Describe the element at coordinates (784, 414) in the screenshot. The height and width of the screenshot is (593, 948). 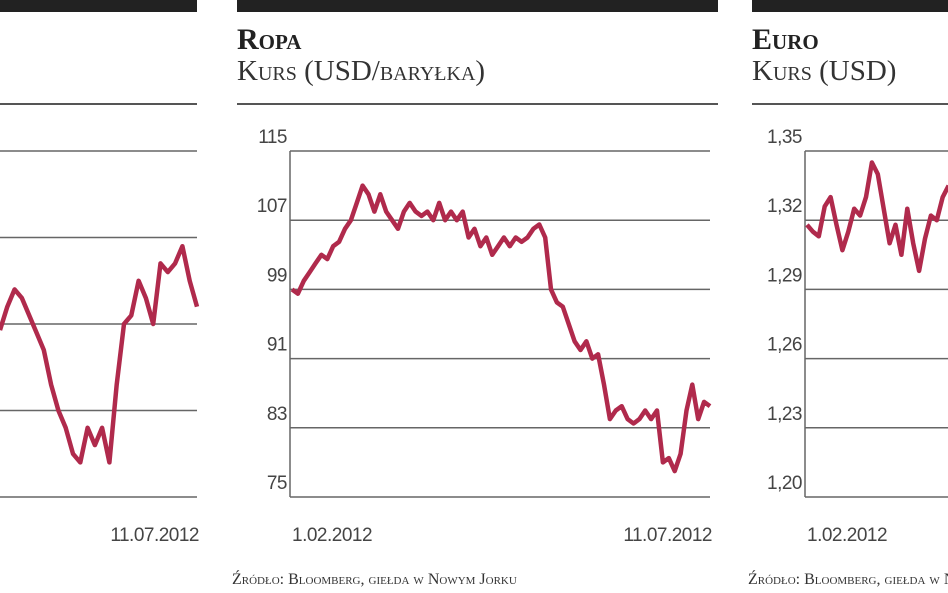
I see `y-tick-label: 1,23` at that location.